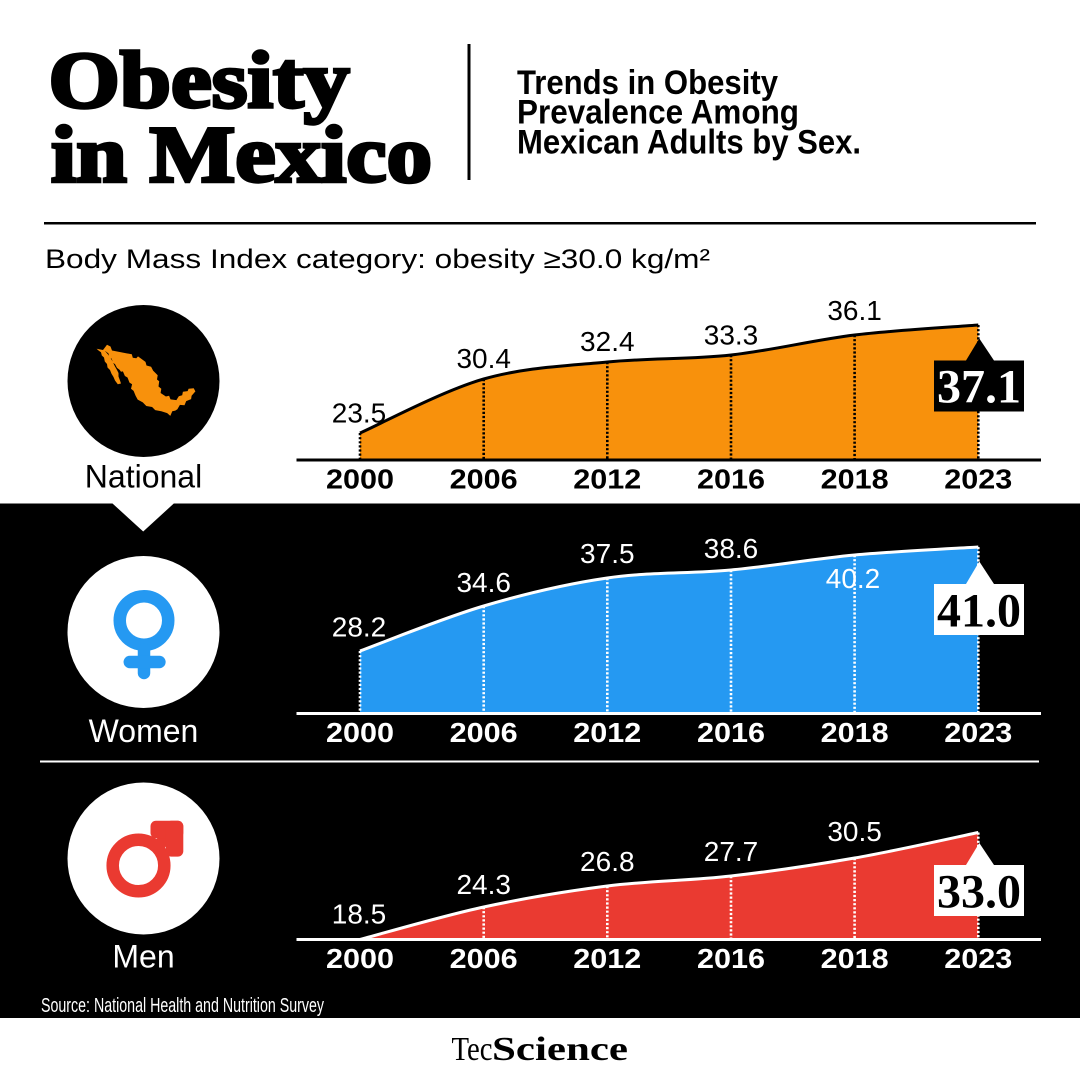  What do you see at coordinates (607, 861) in the screenshot?
I see `svg-text: 26.8` at bounding box center [607, 861].